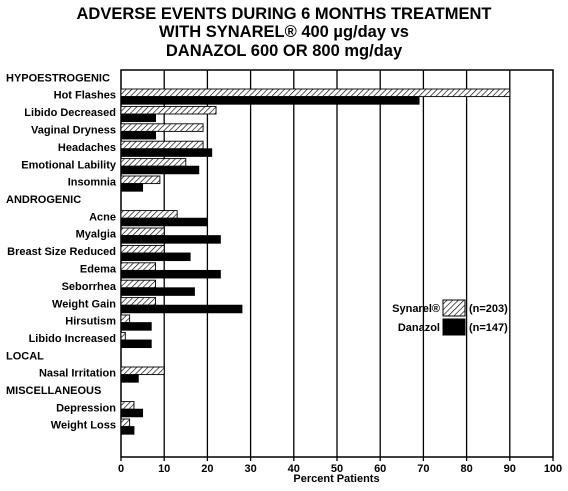  I want to click on chart-title-line-2: WITH SYNAREL® 400 µg/day vs, so click(284, 32).